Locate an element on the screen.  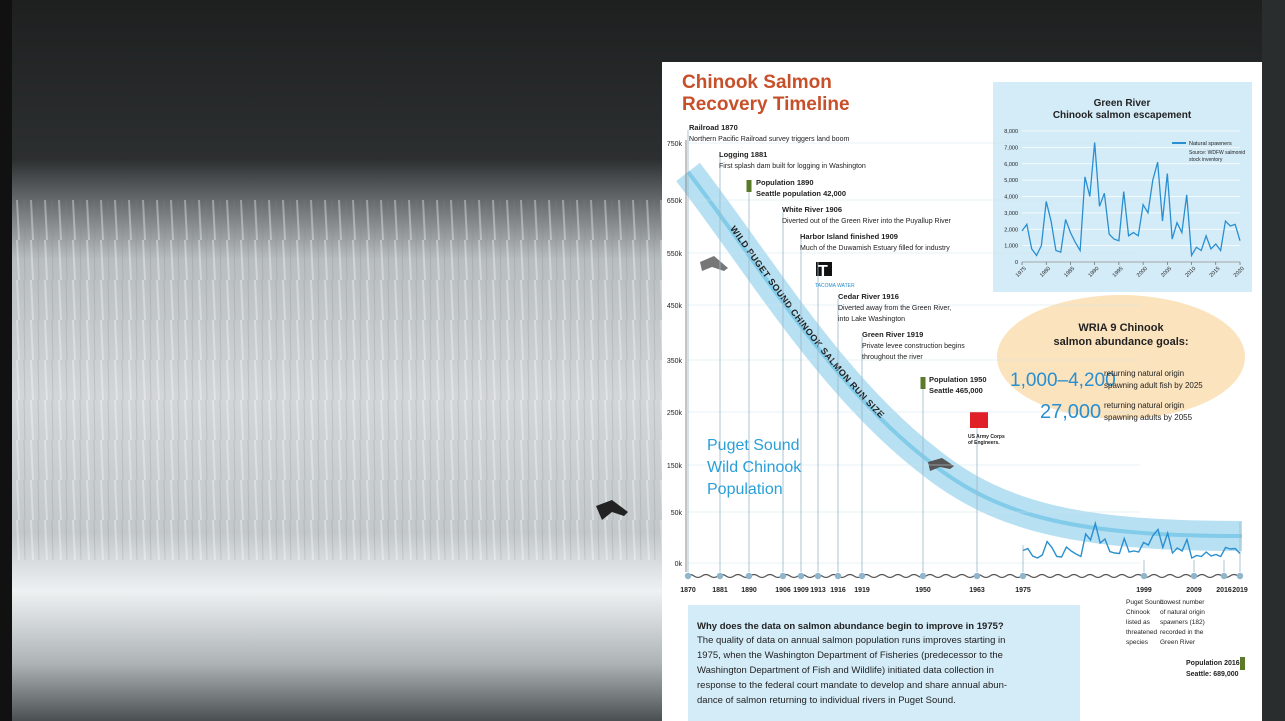
y-tick-label: 4,000 is located at coordinates (1011, 198).